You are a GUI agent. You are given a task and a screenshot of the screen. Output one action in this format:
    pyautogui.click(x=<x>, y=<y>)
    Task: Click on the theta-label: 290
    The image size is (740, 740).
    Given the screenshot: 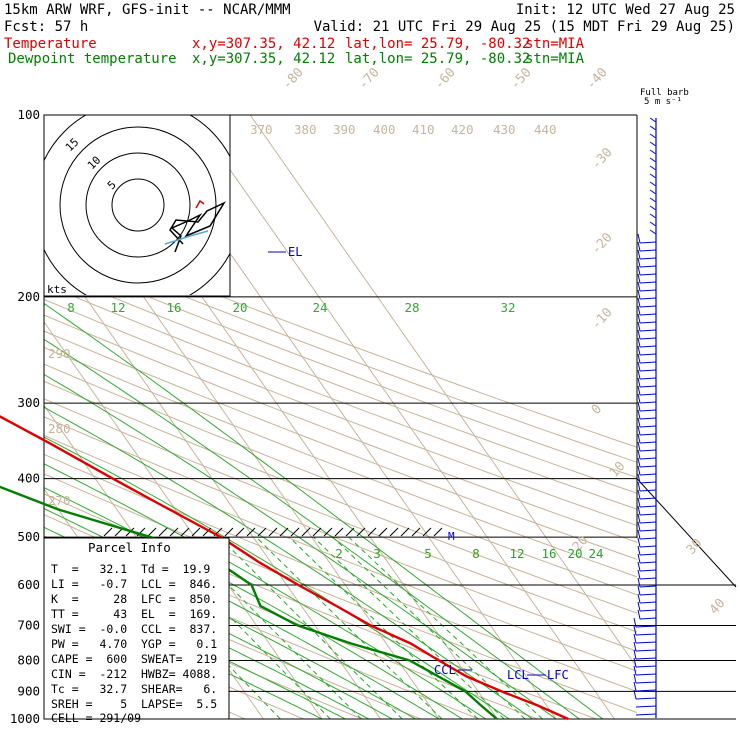 What is the action you would take?
    pyautogui.click(x=59, y=353)
    